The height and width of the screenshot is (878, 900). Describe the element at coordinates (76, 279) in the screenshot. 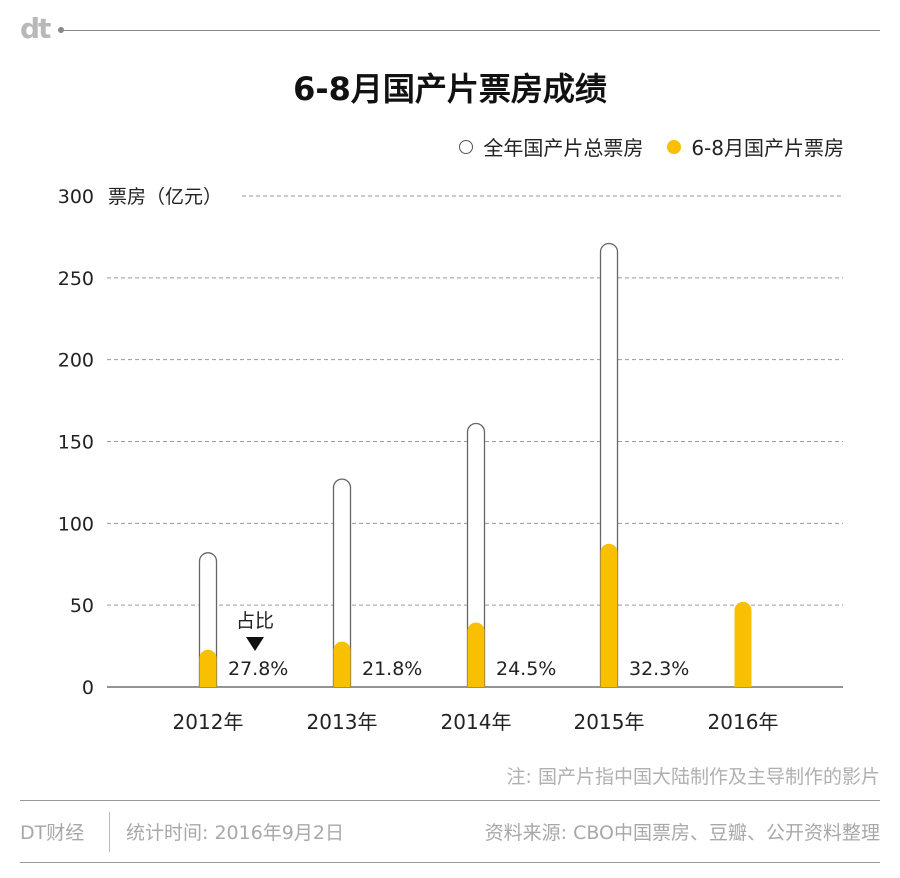

I see `y-tick-label: 250` at that location.